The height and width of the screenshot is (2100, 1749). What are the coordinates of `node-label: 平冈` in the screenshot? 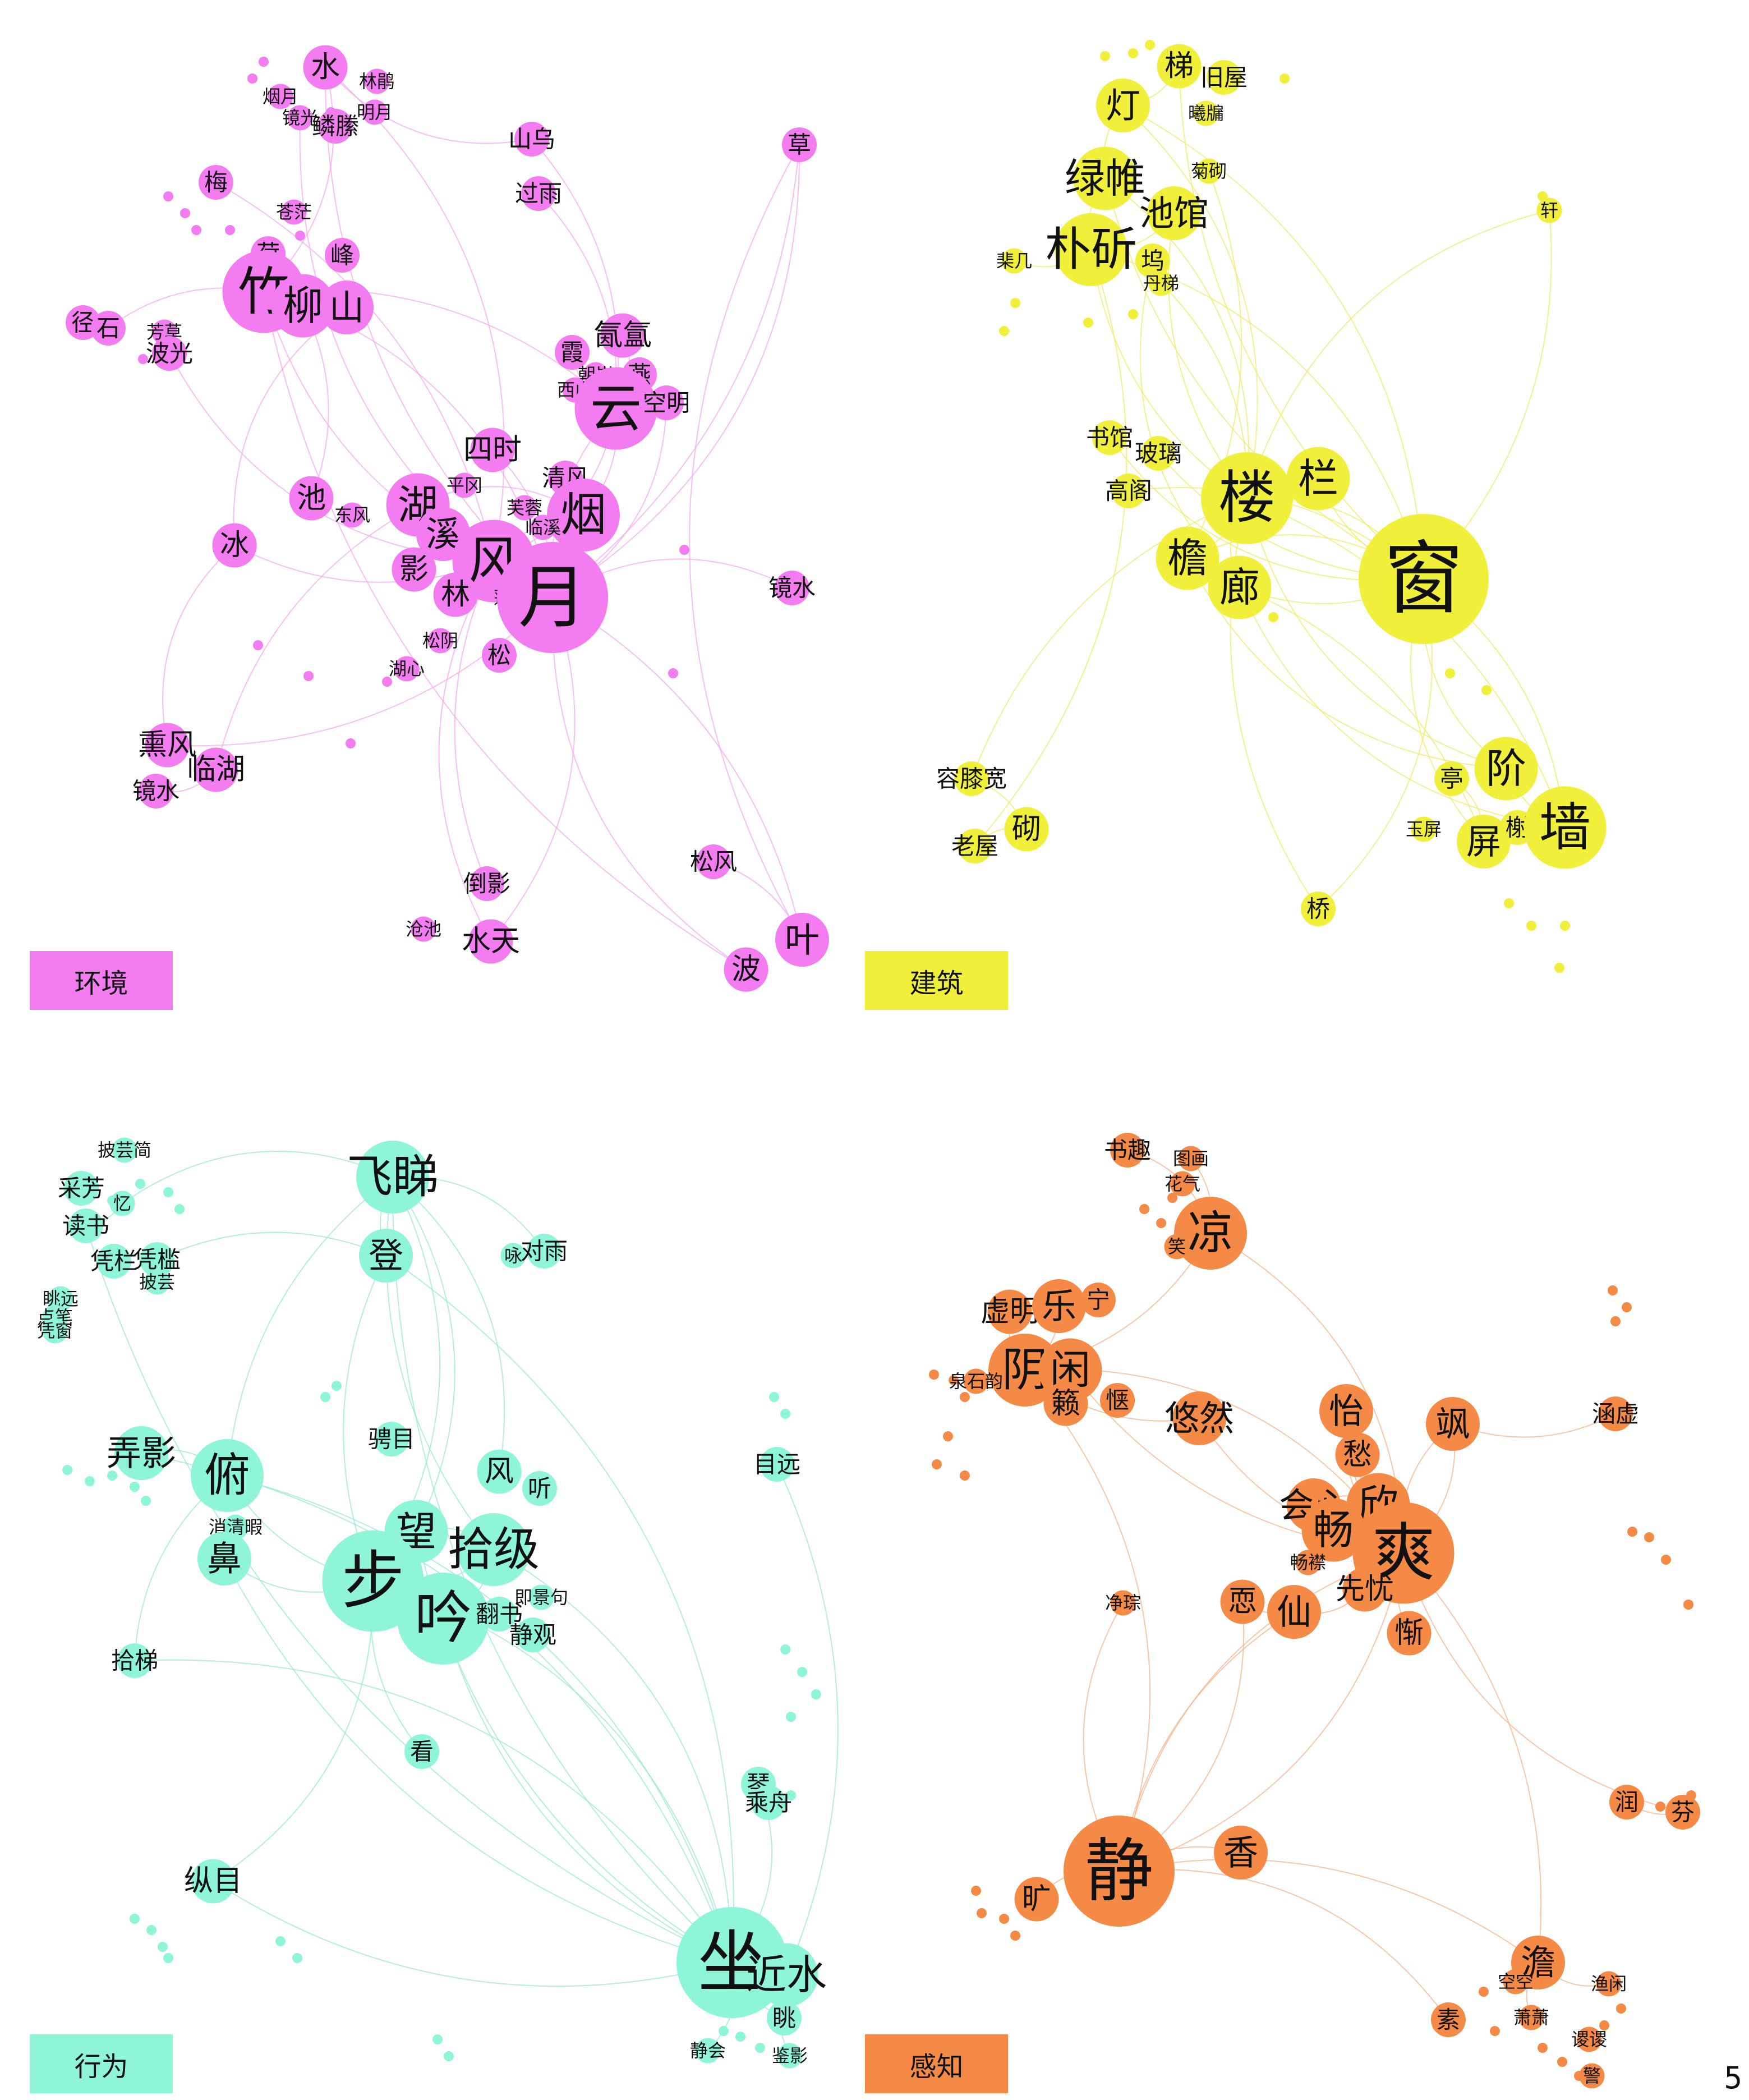 It's located at (464, 485).